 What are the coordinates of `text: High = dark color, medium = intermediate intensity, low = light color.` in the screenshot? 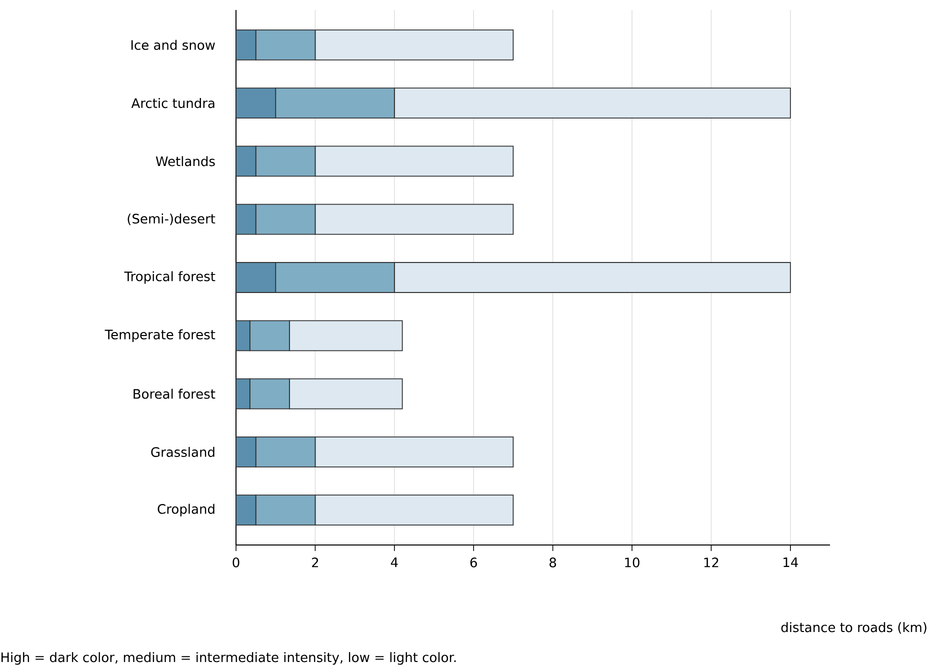 It's located at (228, 658).